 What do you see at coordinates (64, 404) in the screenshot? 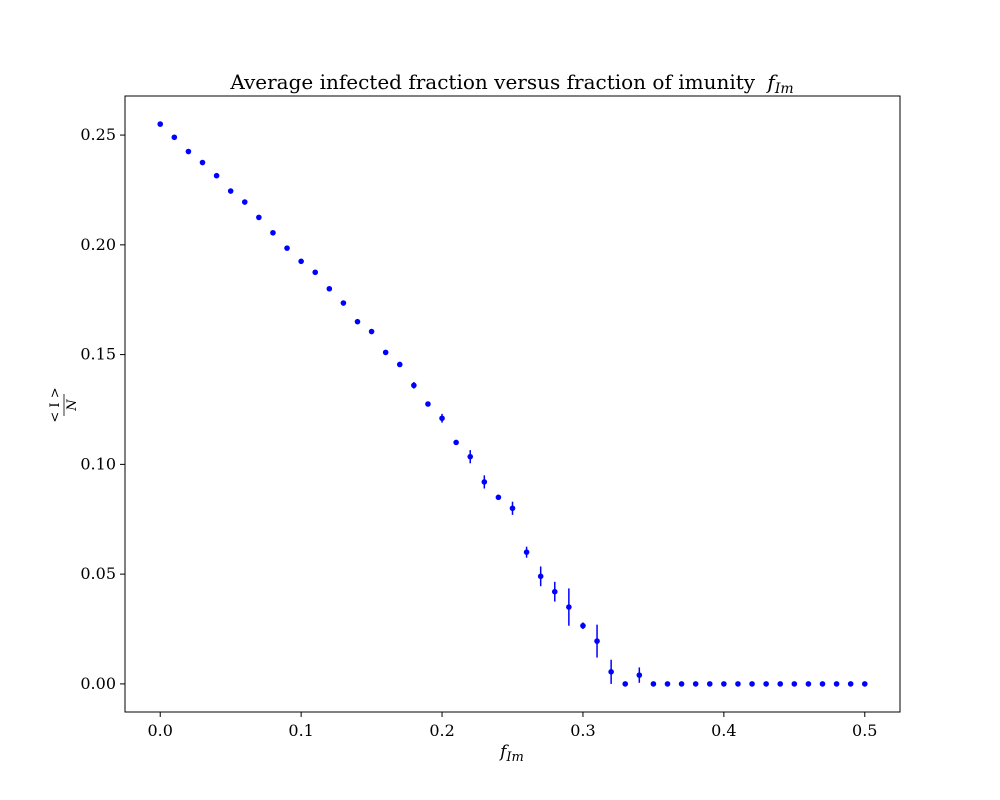
I see `y-axis-label: < I > N` at bounding box center [64, 404].